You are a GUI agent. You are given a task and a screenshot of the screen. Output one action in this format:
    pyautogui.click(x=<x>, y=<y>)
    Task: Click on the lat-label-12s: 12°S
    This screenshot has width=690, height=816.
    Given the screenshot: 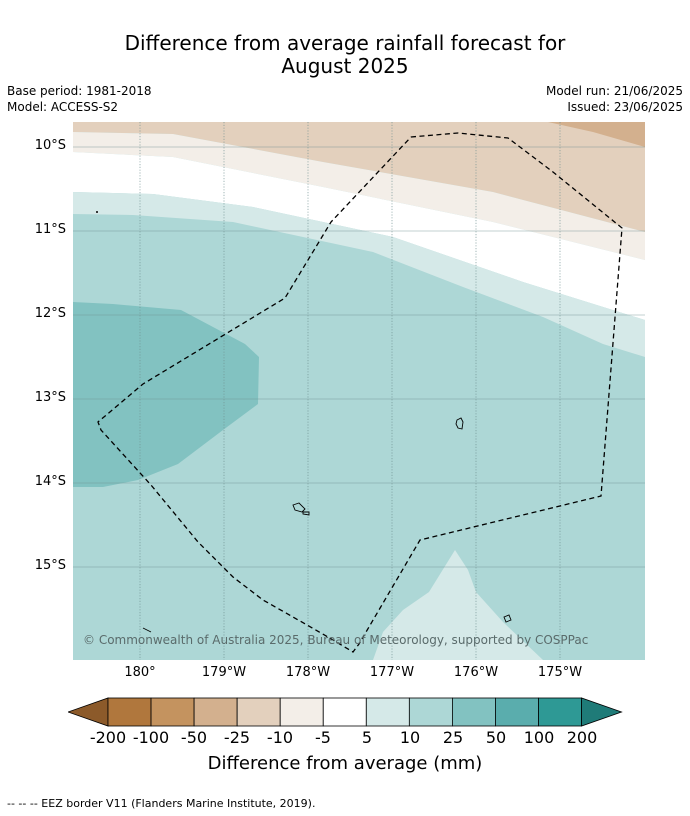 What is the action you would take?
    pyautogui.click(x=50, y=313)
    